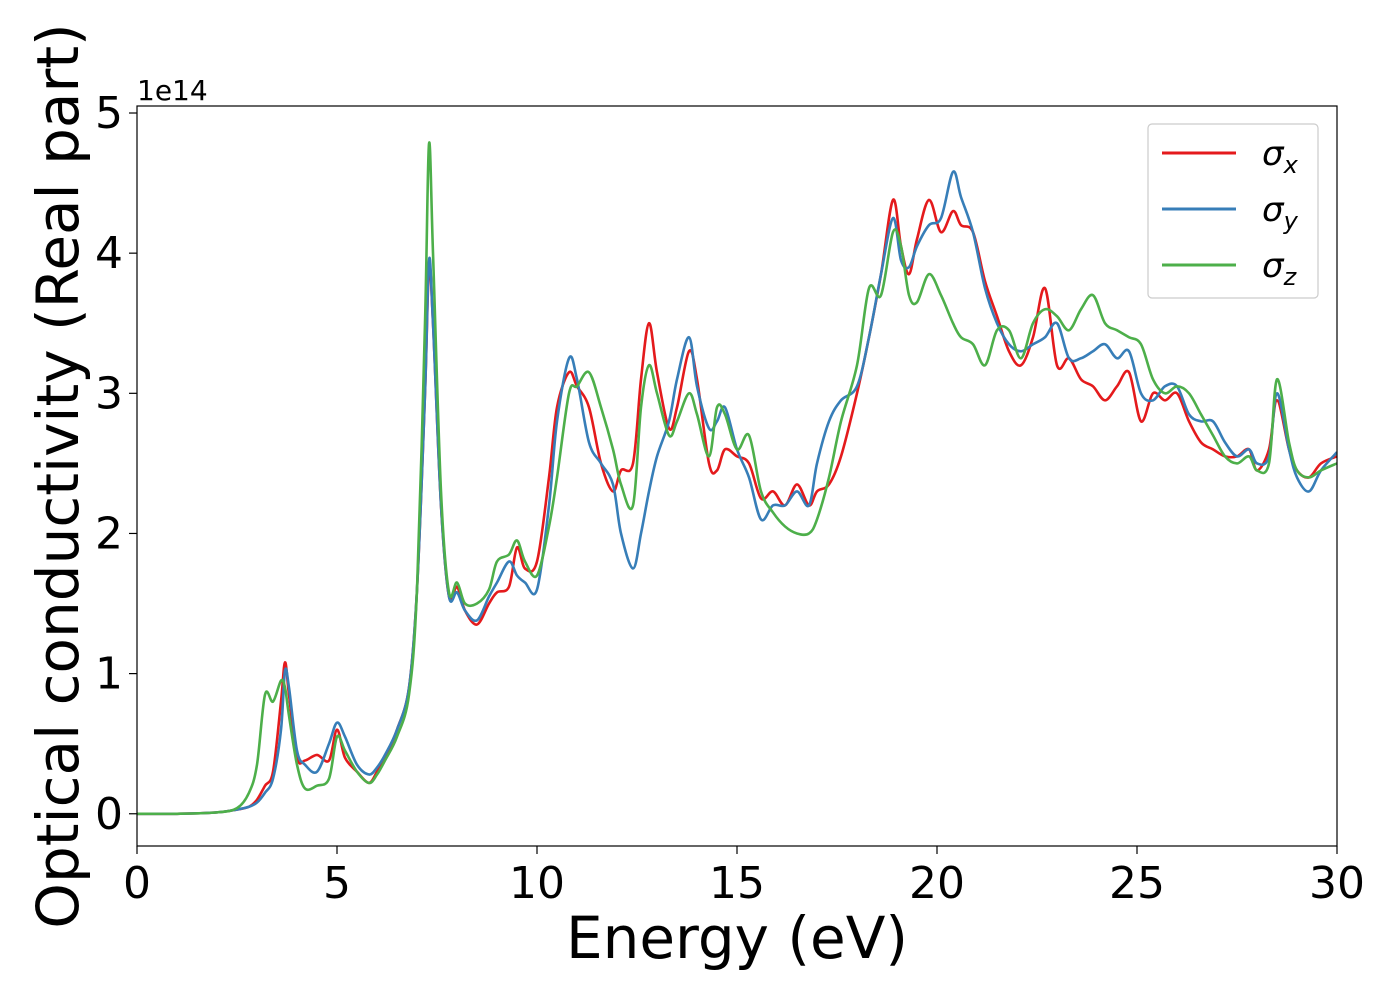  Describe the element at coordinates (737, 883) in the screenshot. I see `x-tick-label: 15` at that location.